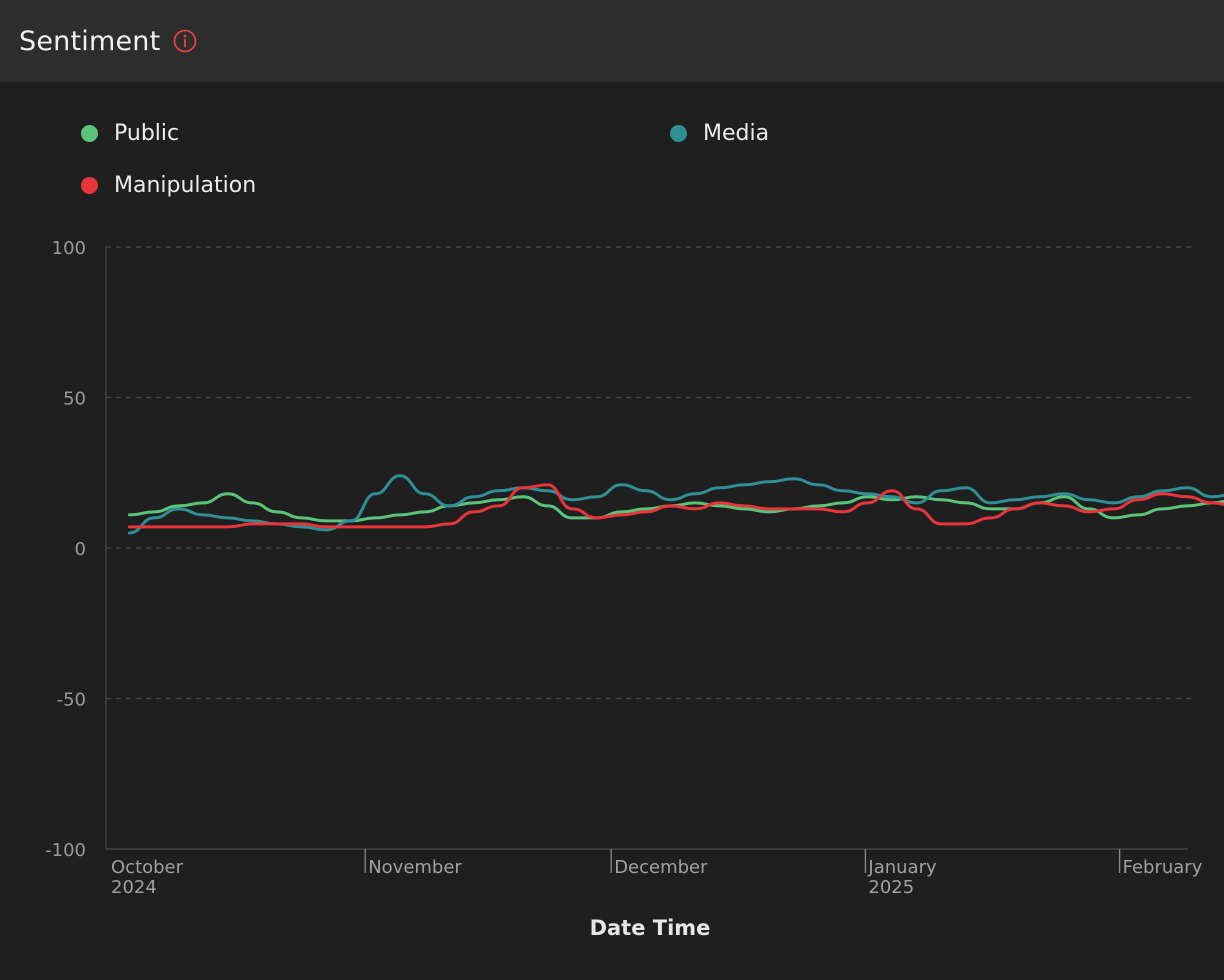 The height and width of the screenshot is (980, 1224). I want to click on legend-item-media: Media, so click(719, 133).